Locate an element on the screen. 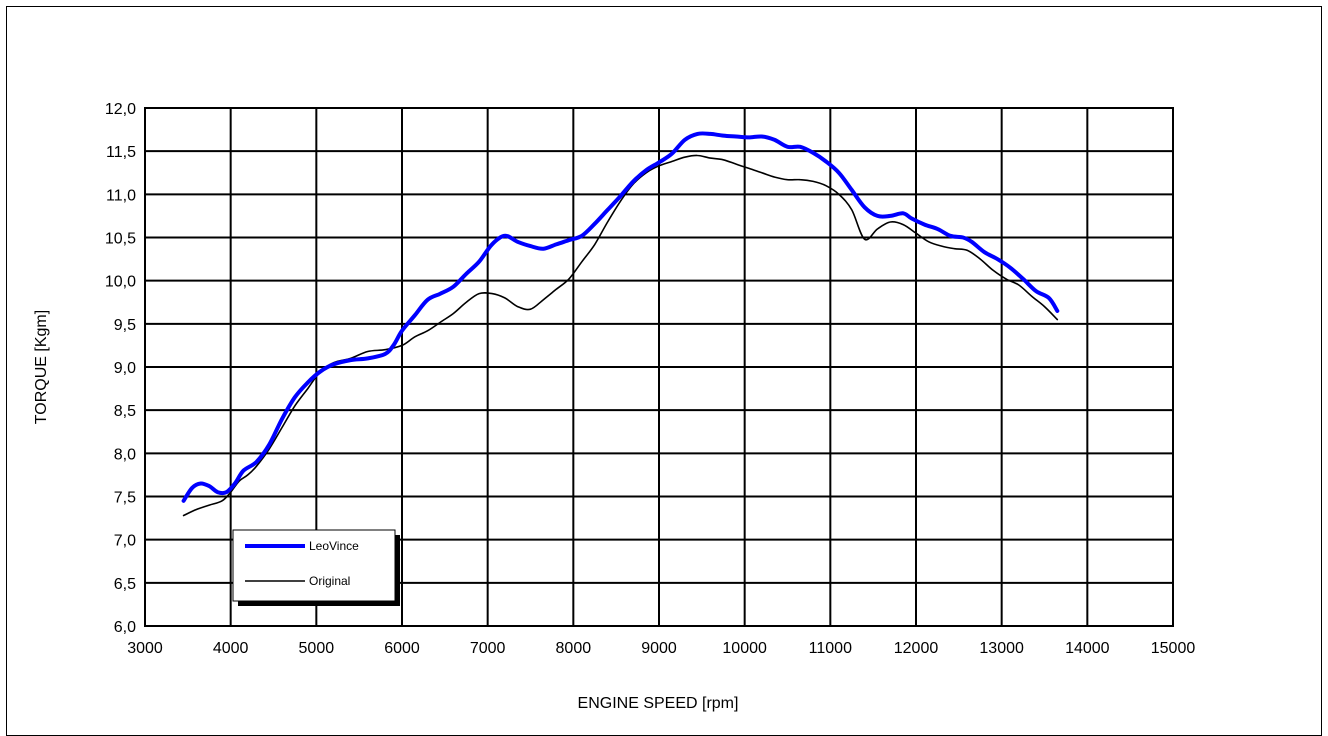 This screenshot has height=736, width=1328. y-tick-label: 7,5 is located at coordinates (125, 498).